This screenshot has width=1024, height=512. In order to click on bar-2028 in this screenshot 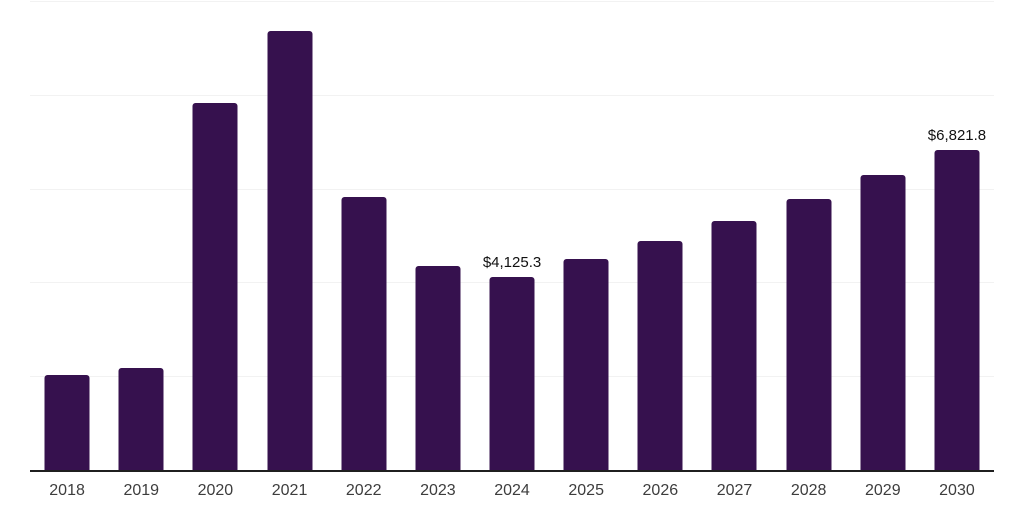, I will do `click(809, 334)`.